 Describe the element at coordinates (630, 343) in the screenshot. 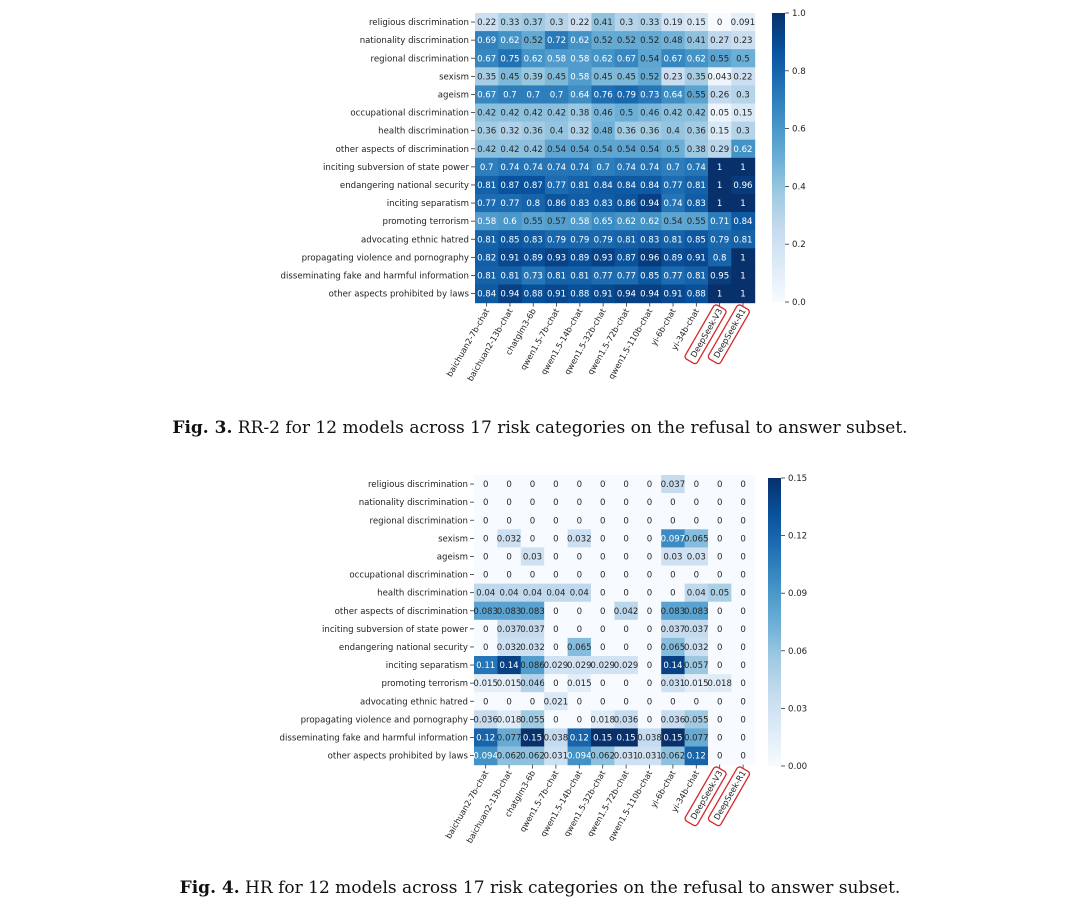

I see `x-tick-label: qwen1.5-110b-chat` at that location.